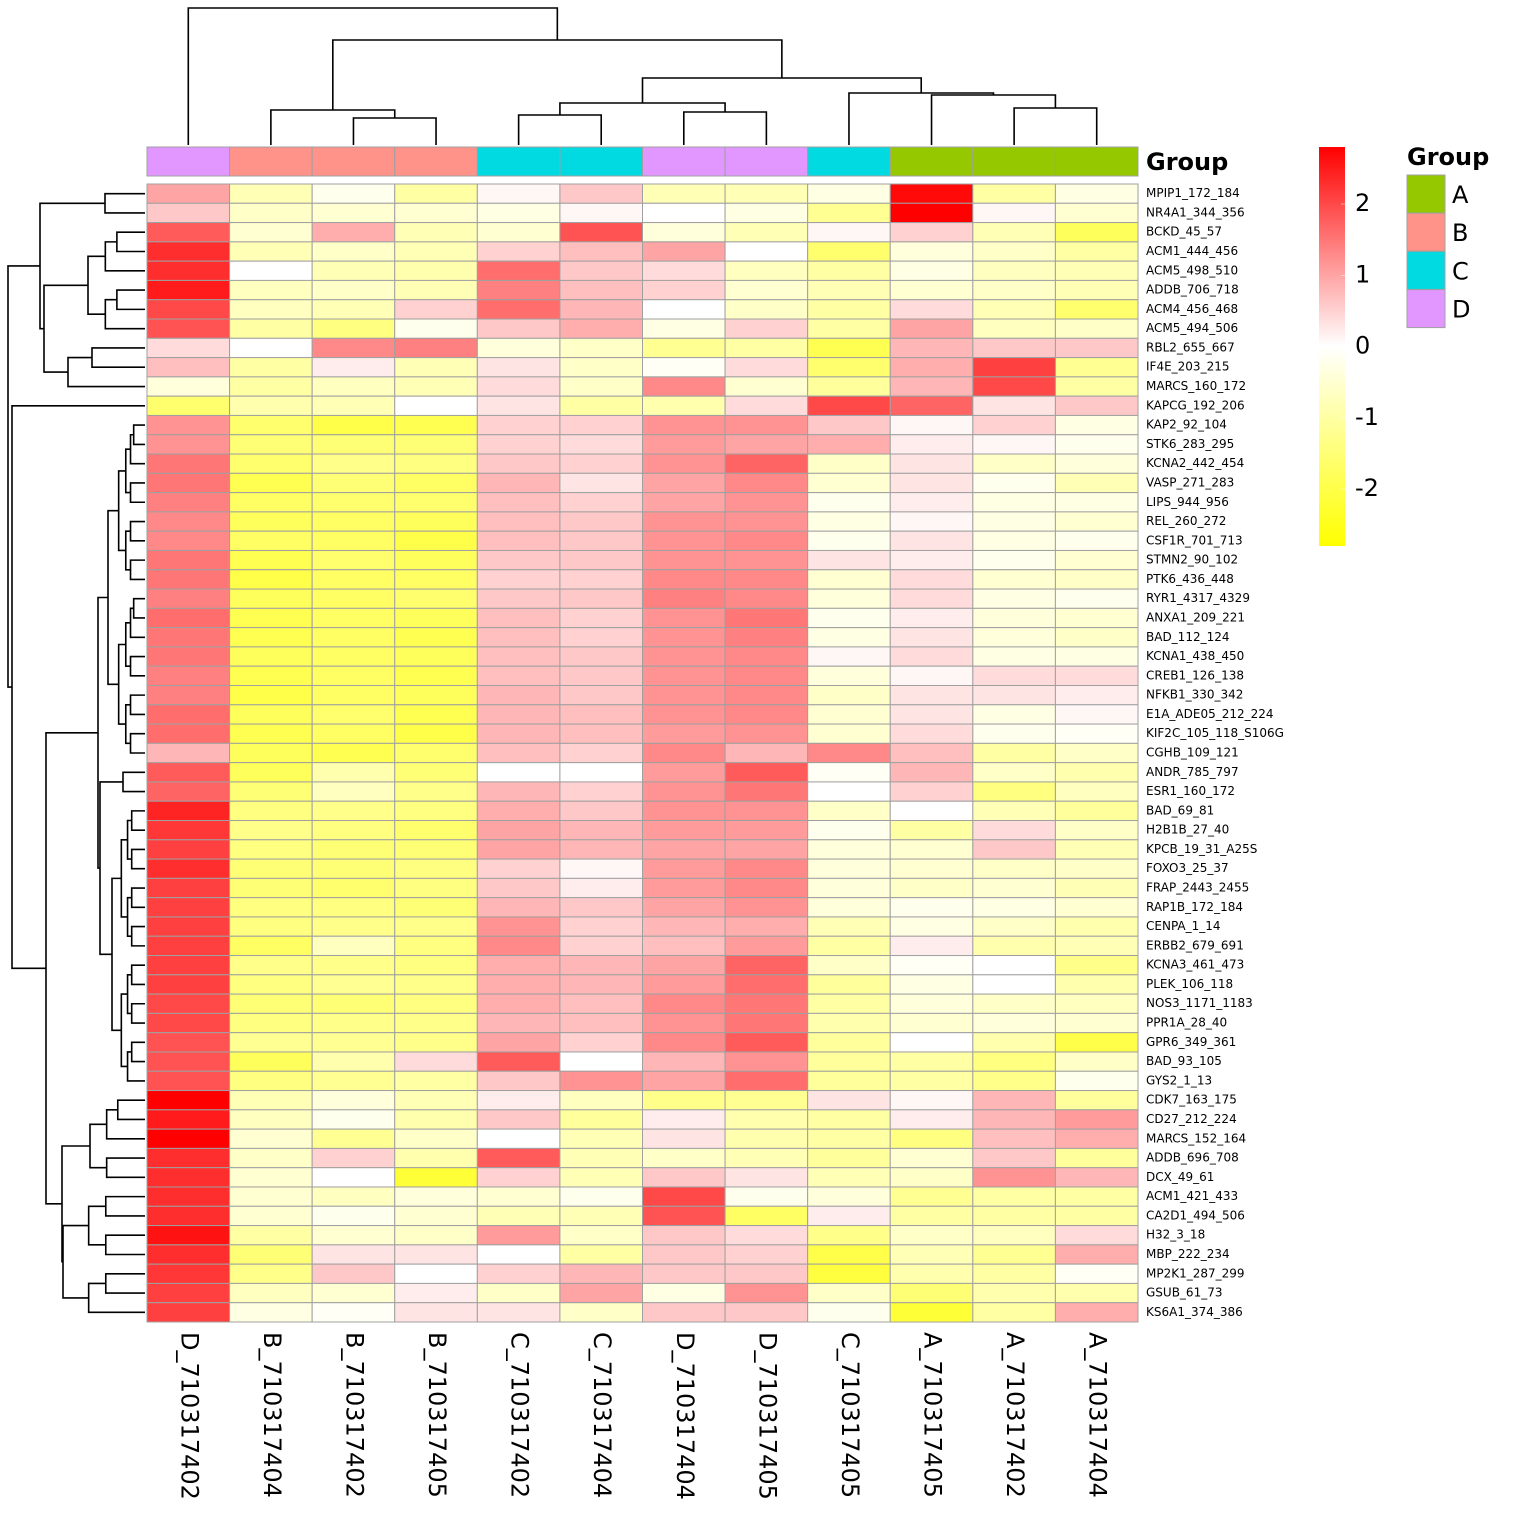  I want to click on row-label: STK6_283_295, so click(1190, 444).